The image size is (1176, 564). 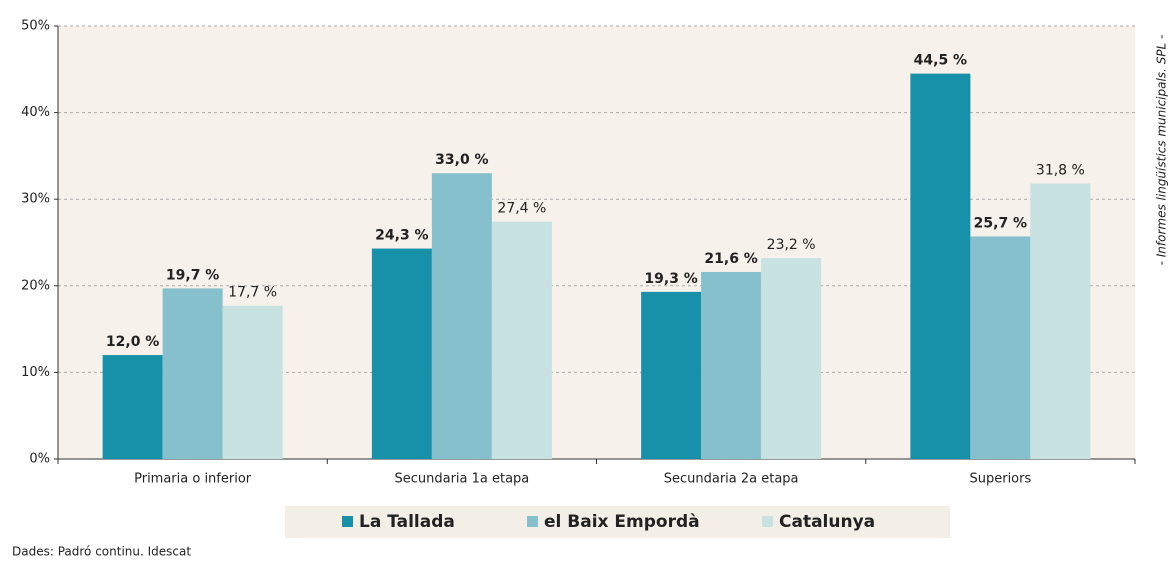 I want to click on value-label: 21,6 %, so click(x=730, y=259).